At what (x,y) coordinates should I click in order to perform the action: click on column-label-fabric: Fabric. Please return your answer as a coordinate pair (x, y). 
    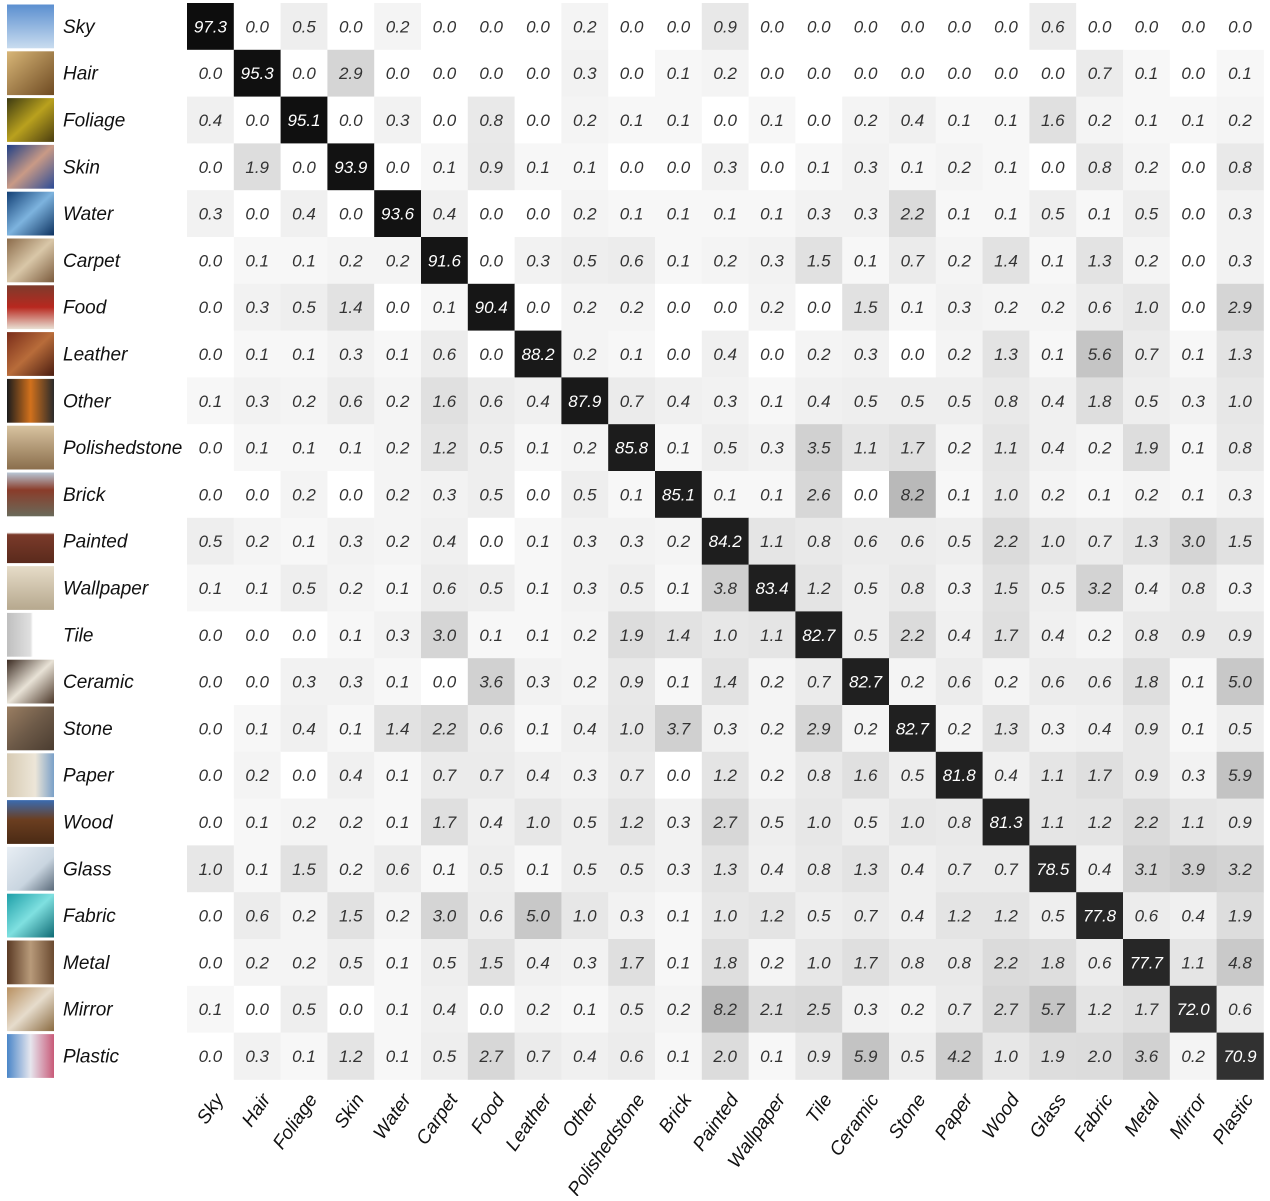
    Looking at the image, I should click on (1094, 1118).